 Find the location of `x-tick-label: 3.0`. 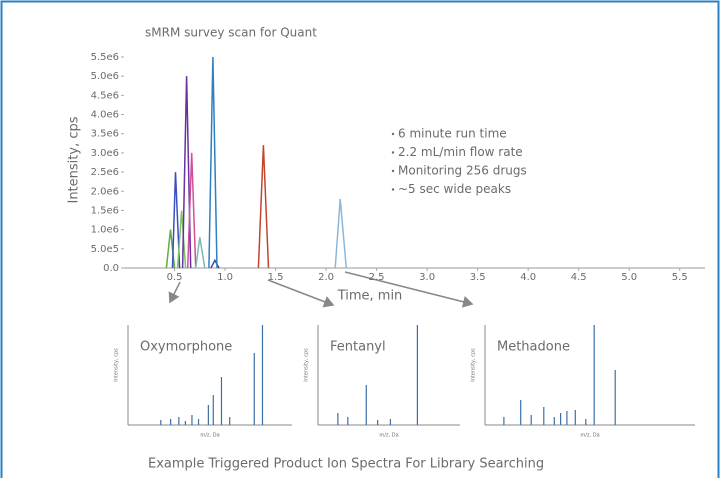

x-tick-label: 3.0 is located at coordinates (427, 277).